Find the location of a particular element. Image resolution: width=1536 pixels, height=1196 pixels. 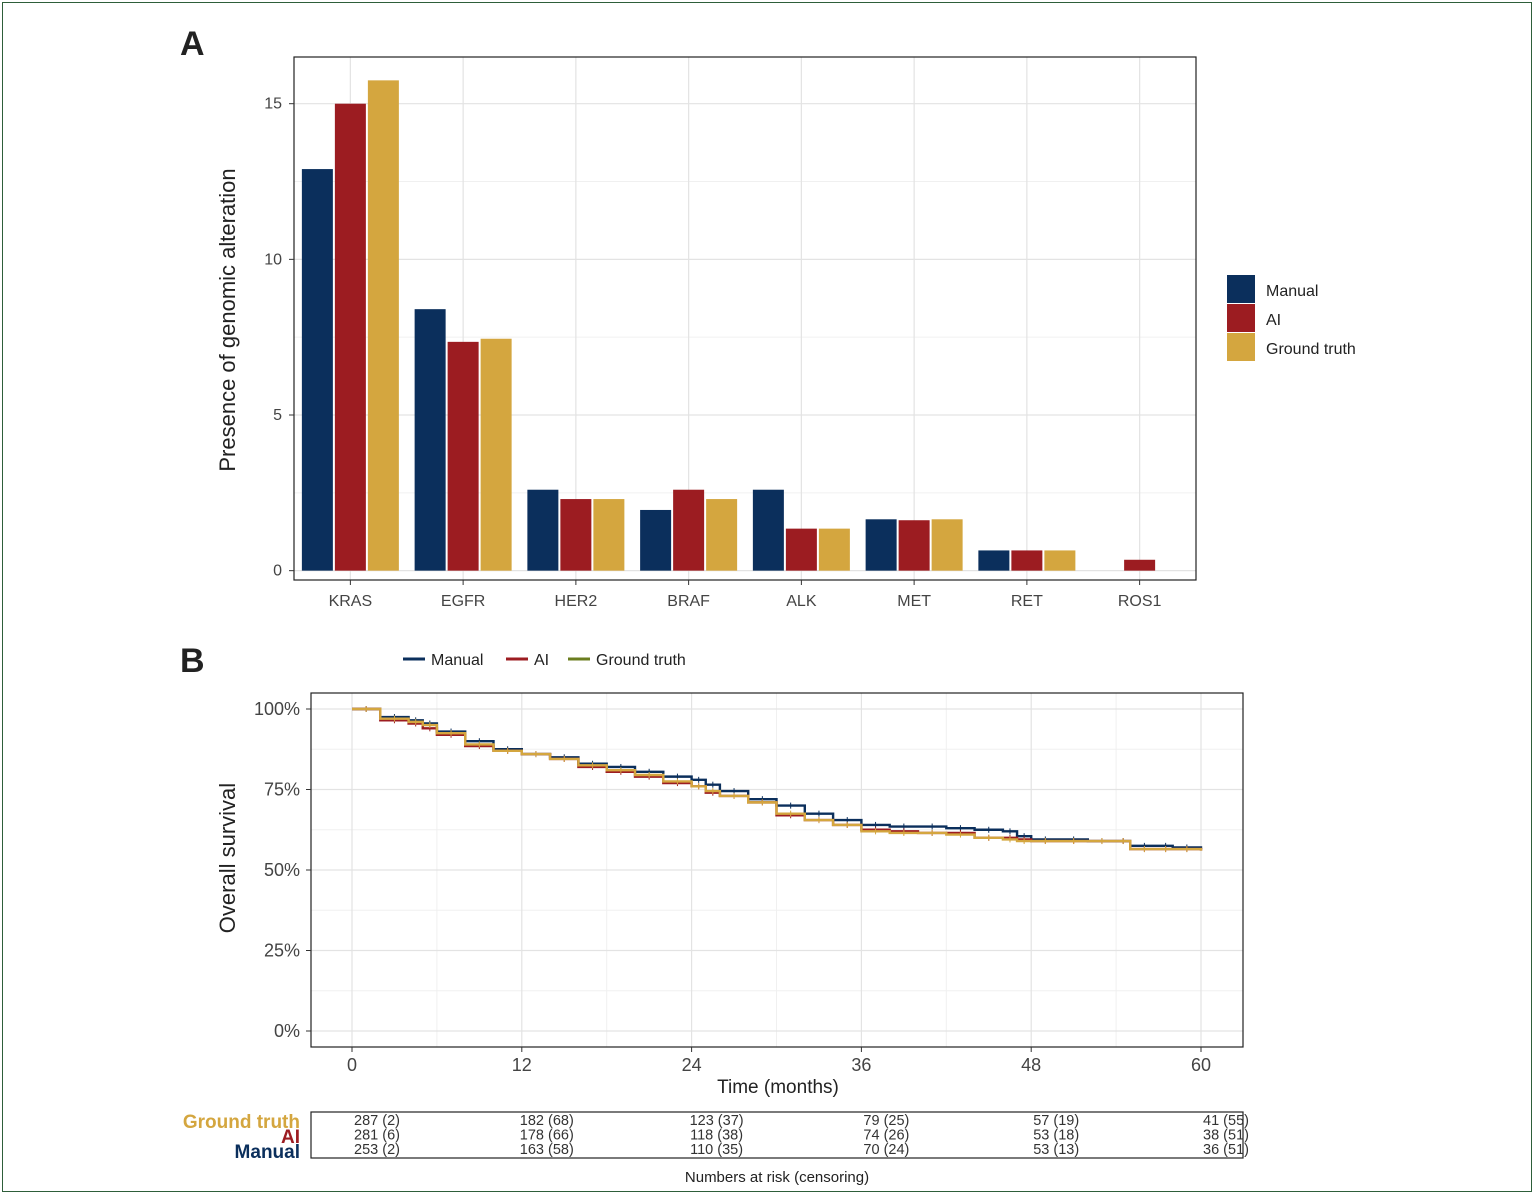

panel-a-x-tick-label: KRAS is located at coordinates (351, 601).